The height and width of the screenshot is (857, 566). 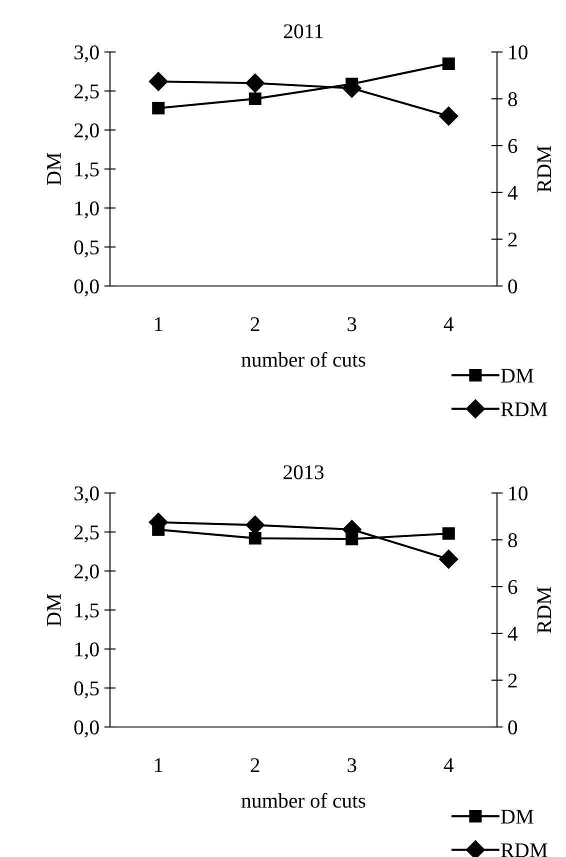 I want to click on chart-title: 2013, so click(x=304, y=472).